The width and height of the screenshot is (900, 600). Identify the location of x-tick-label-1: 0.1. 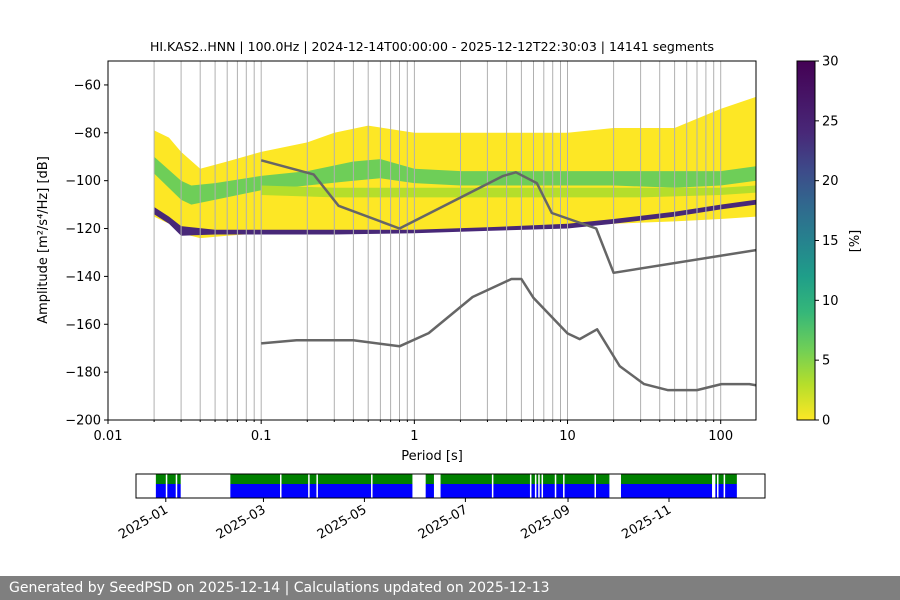
(261, 436).